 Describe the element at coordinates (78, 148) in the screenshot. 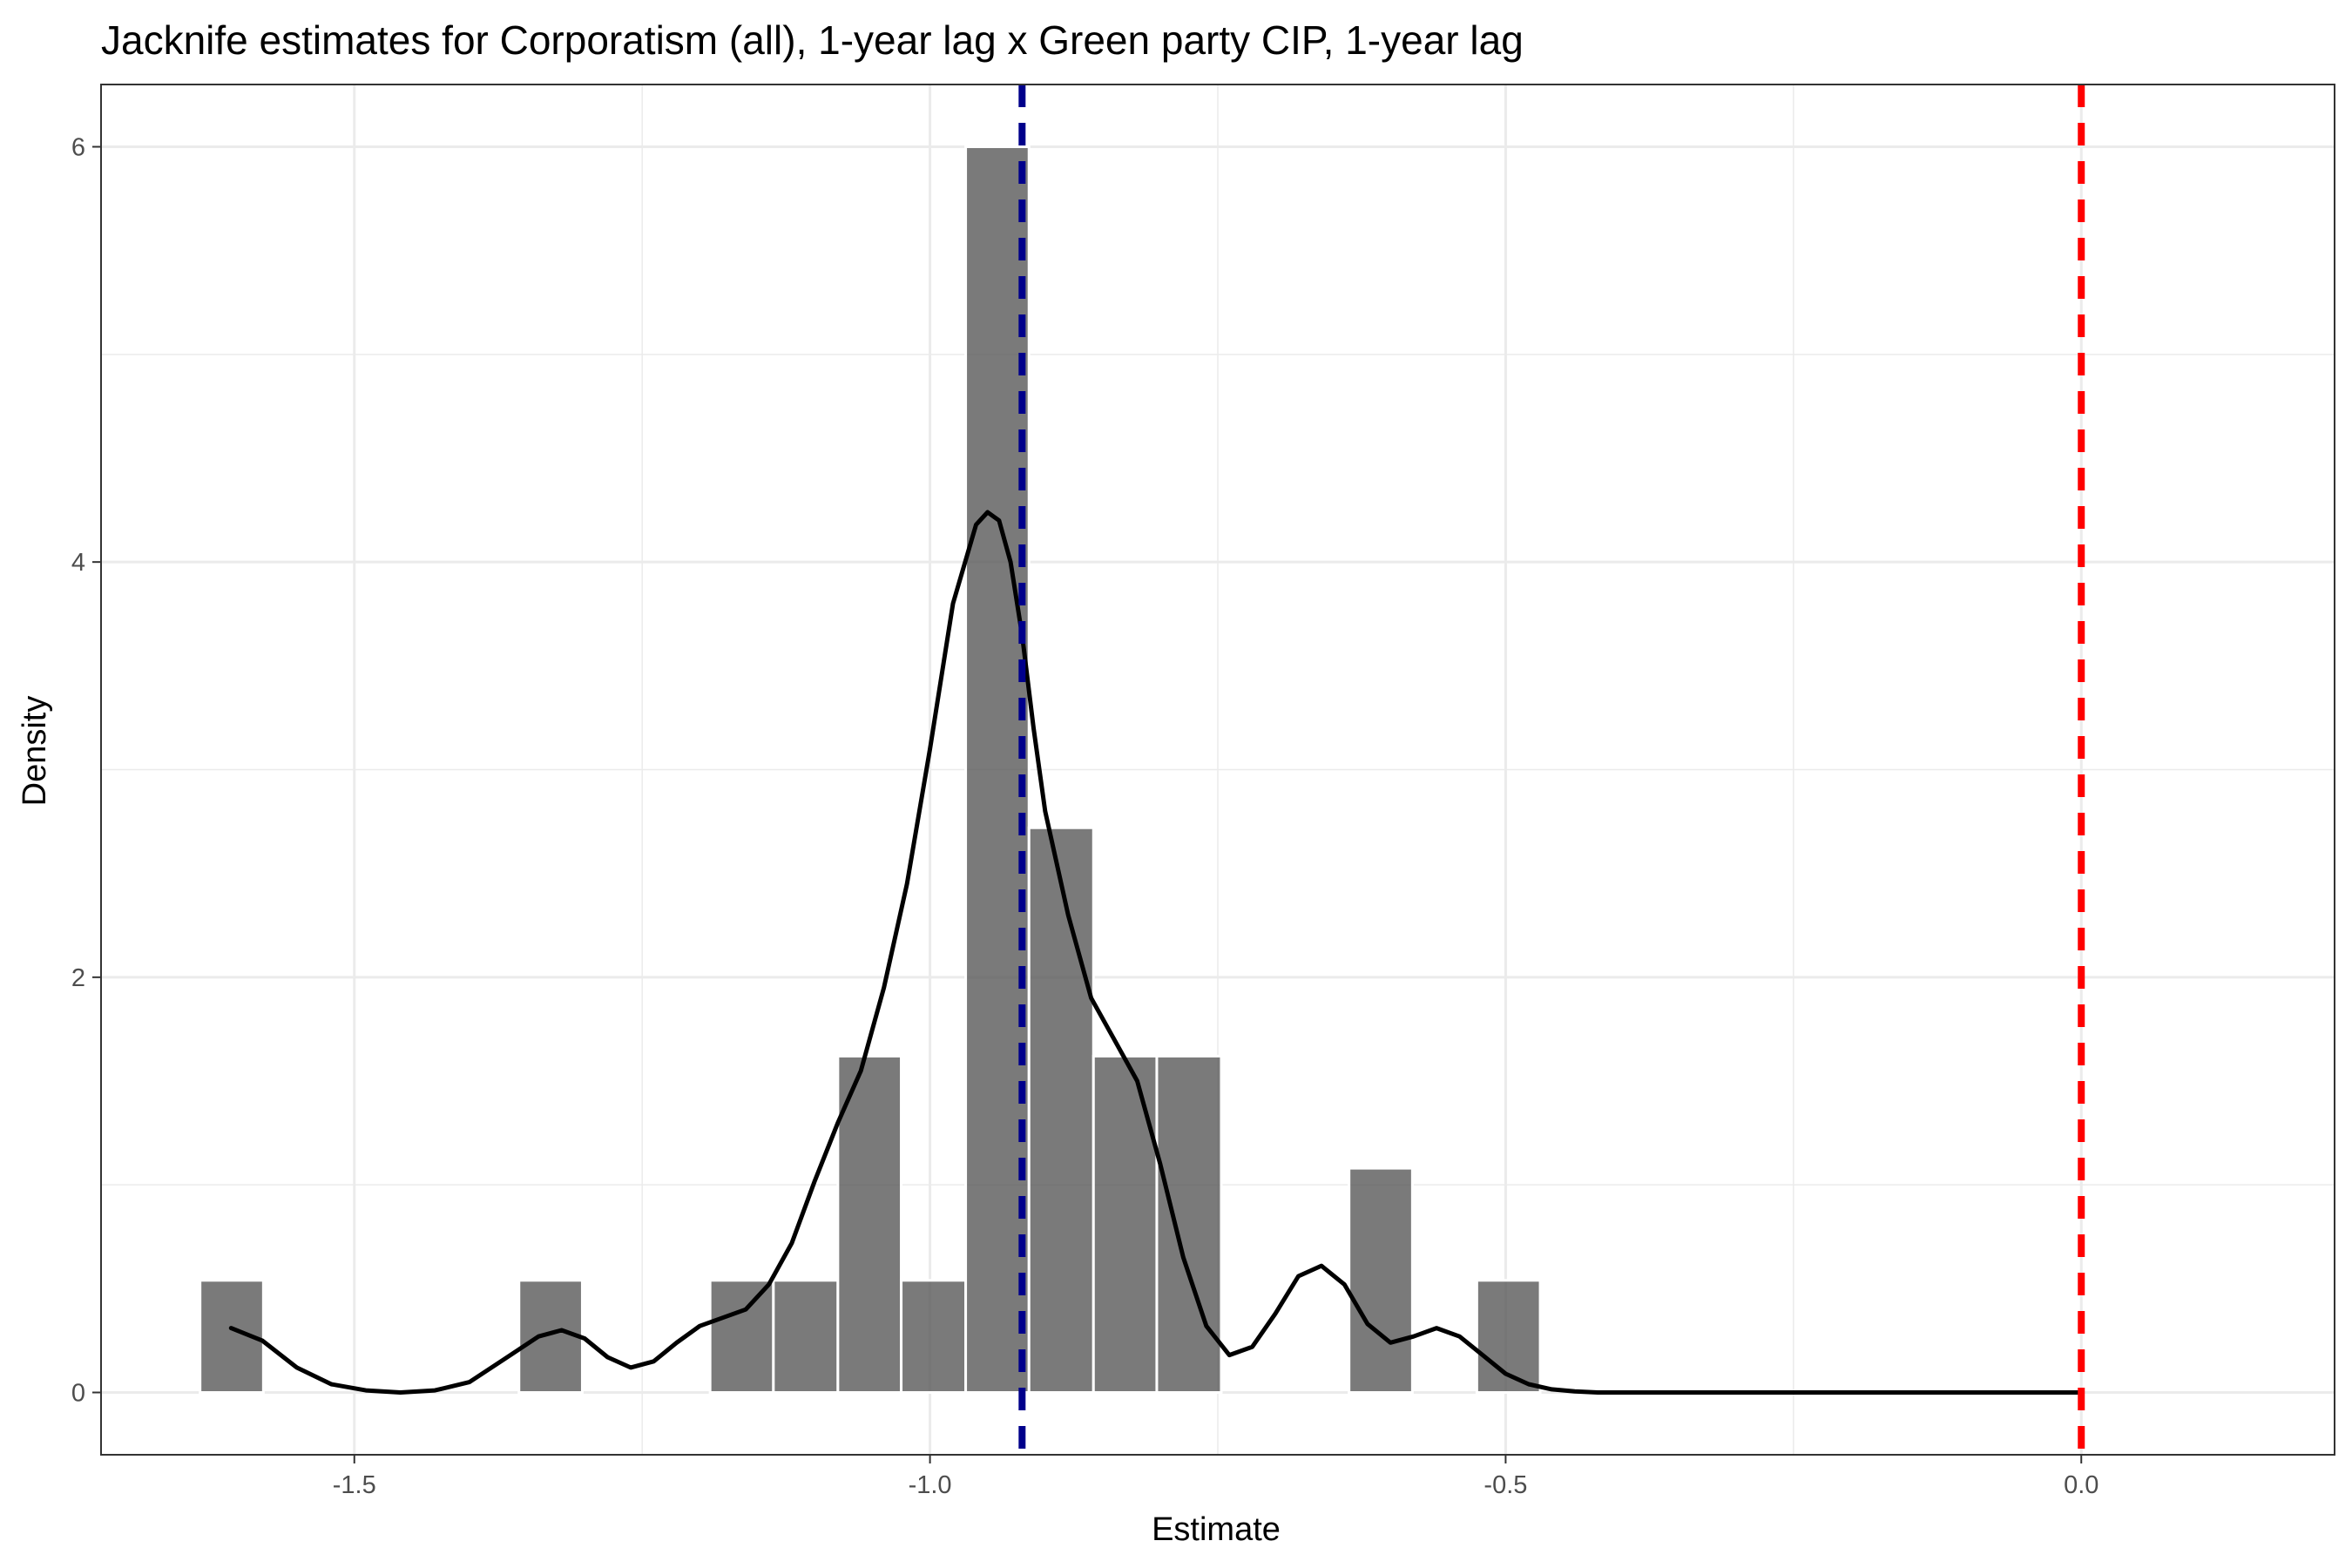

I see `y-tick-label: 6` at that location.